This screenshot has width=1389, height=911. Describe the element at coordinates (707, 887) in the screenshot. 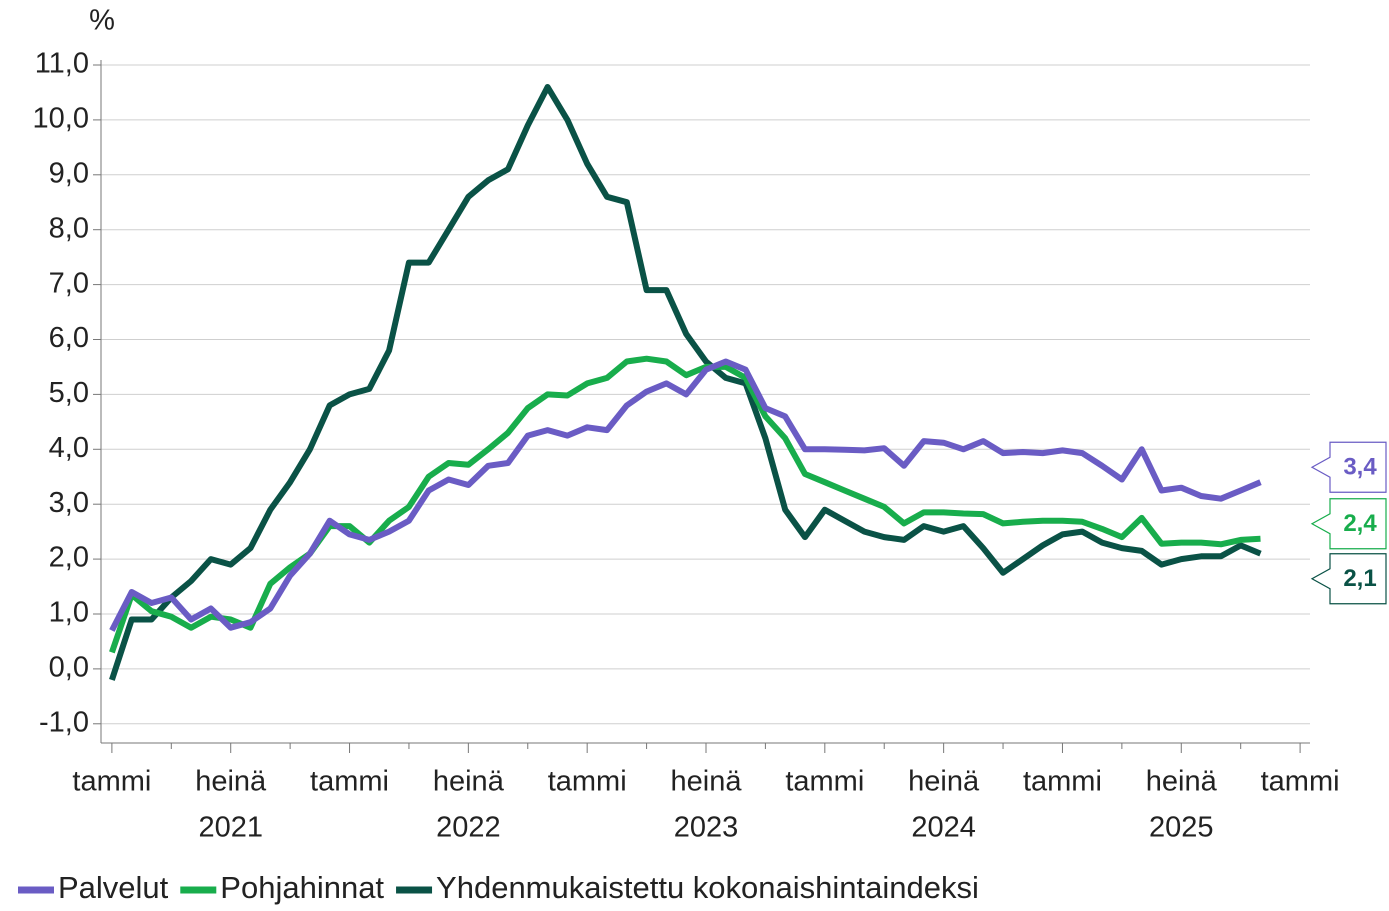

I see `legend-label: Yhdenmukaistettu kokonaishintaindeksi` at that location.